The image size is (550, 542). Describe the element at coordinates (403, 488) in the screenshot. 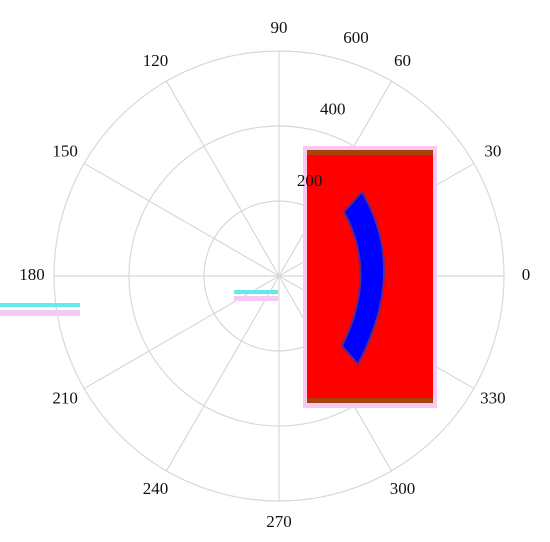

I see `theta-tick-label: 300` at that location.